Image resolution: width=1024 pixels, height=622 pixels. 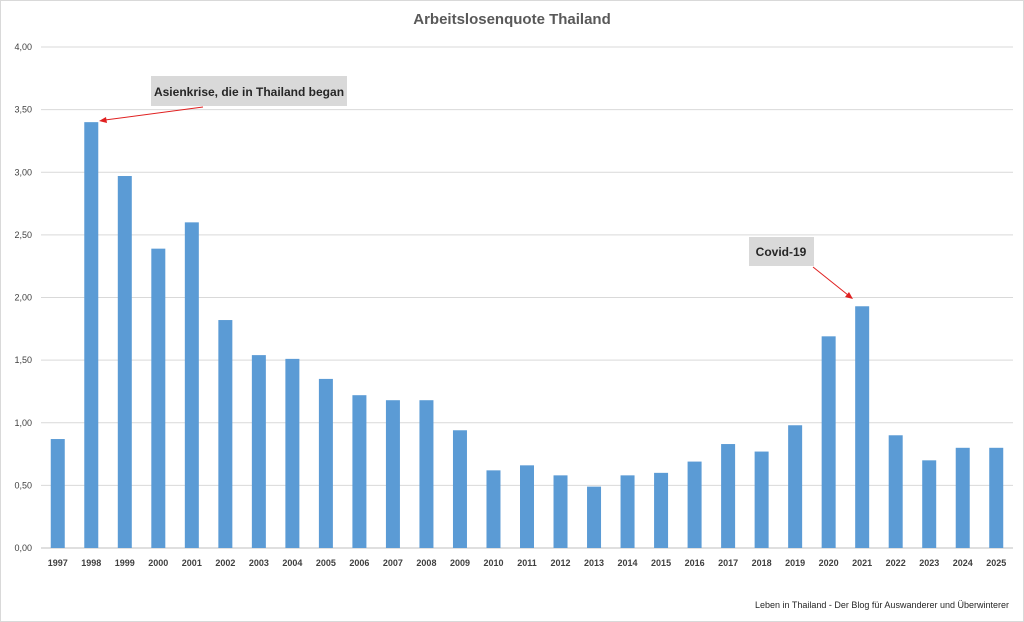 What do you see at coordinates (460, 563) in the screenshot?
I see `x-tick-label: 2009` at bounding box center [460, 563].